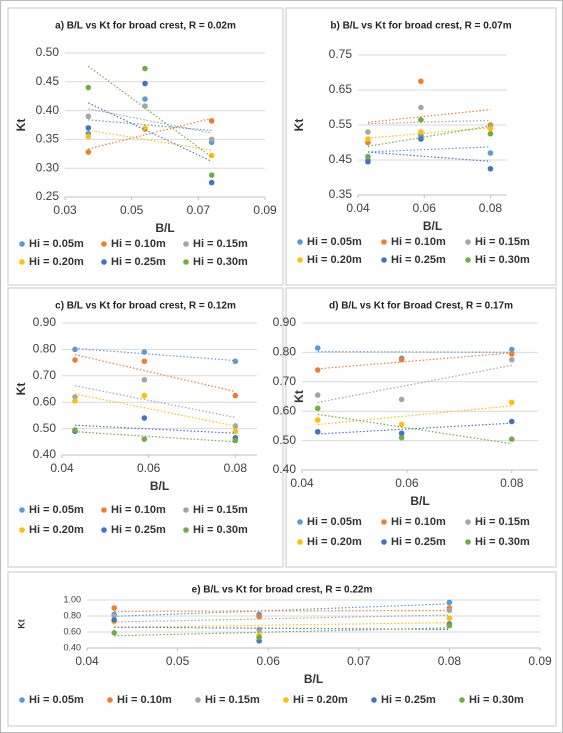 This screenshot has width=563, height=733. I want to click on x-tick-label: 0.07, so click(199, 210).